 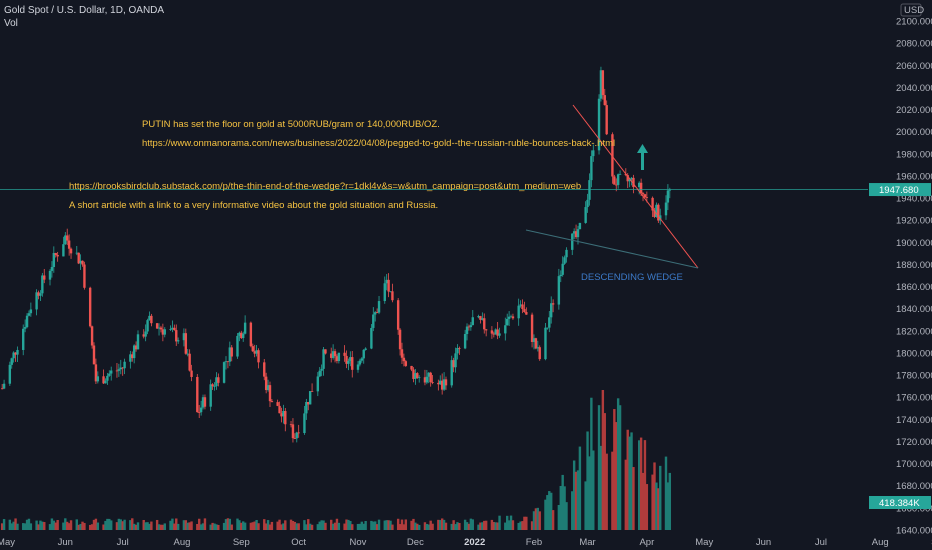 I want to click on symbol-title: Gold Spot / U.S. Dollar, 1D, OANDA, so click(x=84, y=10).